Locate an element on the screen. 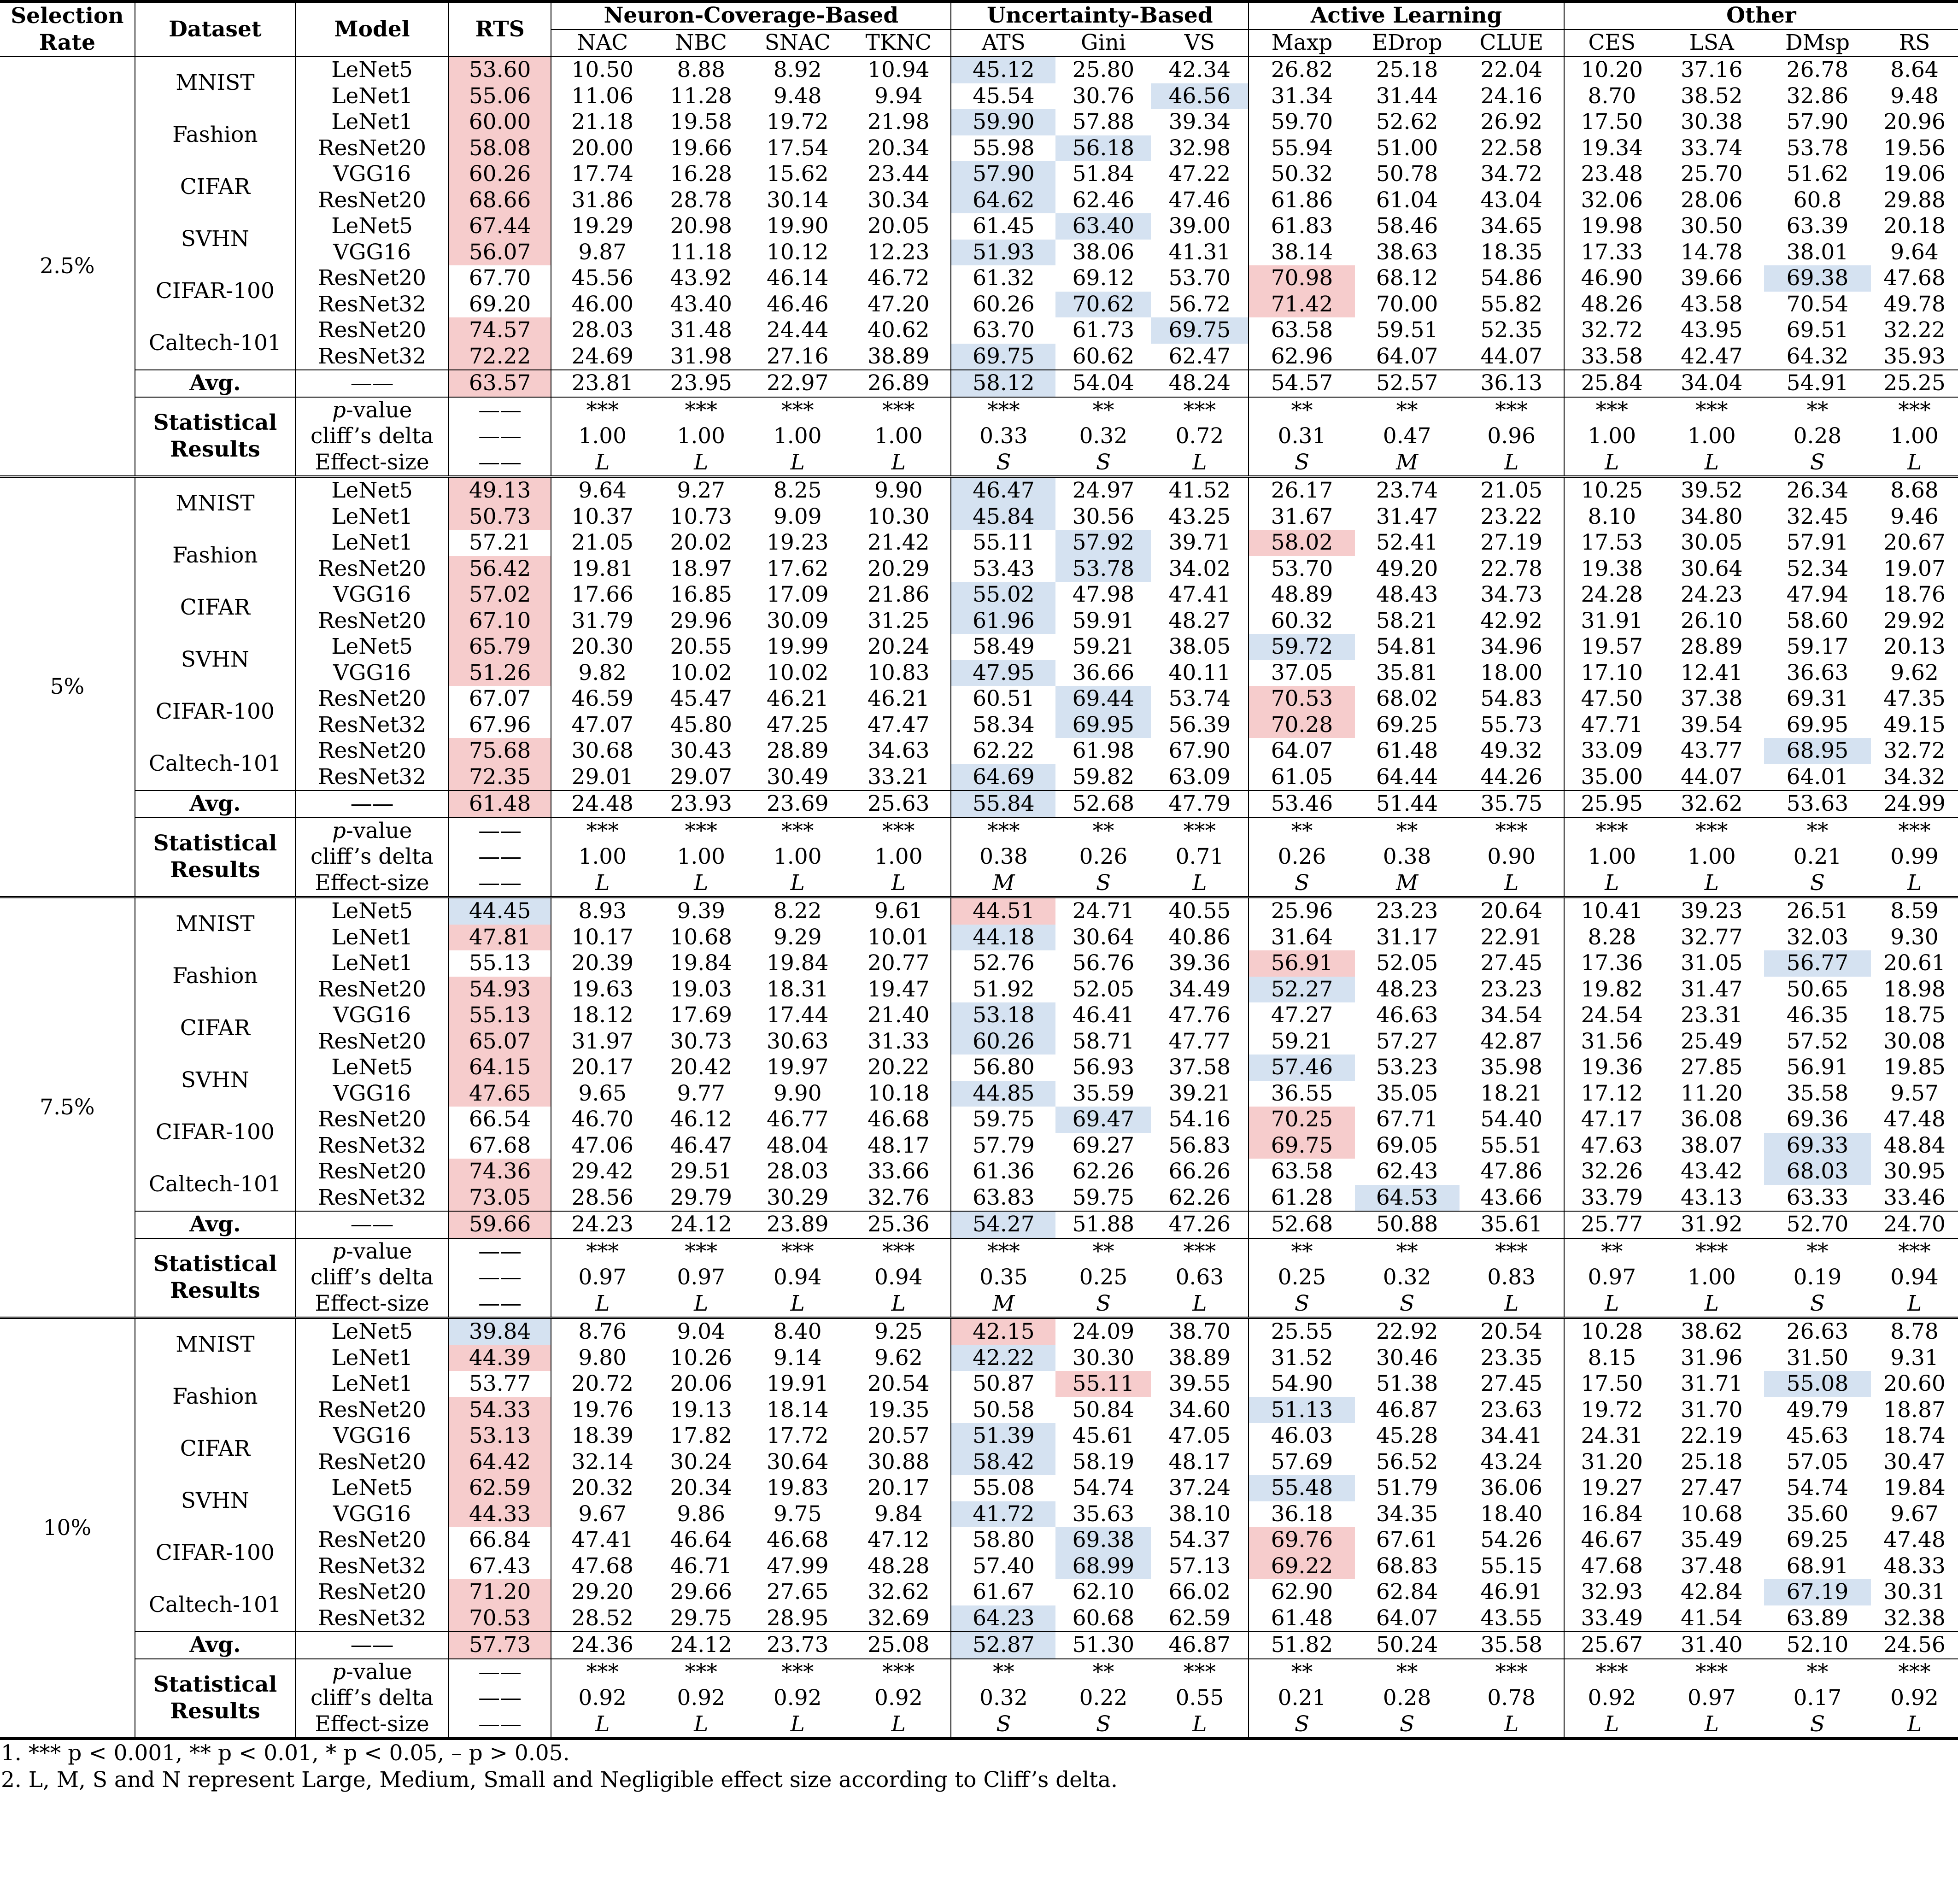 The height and width of the screenshot is (1904, 1958). cell-vs: 40.11 is located at coordinates (1199, 672).